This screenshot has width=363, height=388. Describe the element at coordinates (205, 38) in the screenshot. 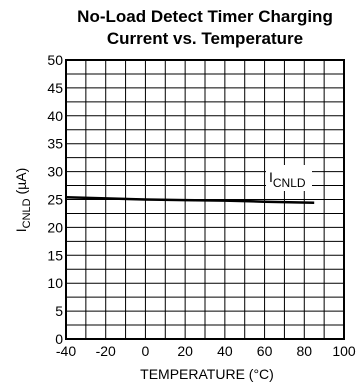

I see `chart-title-line-2: Current vs. Temperature` at that location.